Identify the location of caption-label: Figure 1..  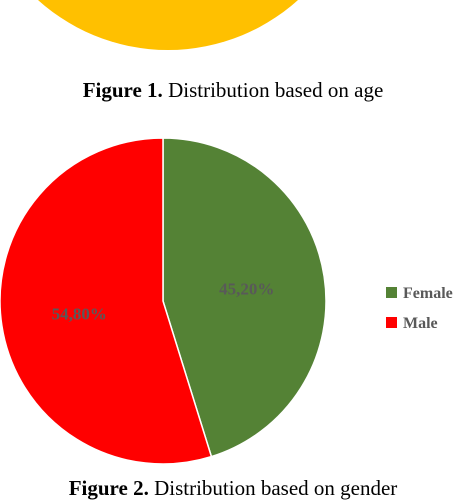
(123, 90).